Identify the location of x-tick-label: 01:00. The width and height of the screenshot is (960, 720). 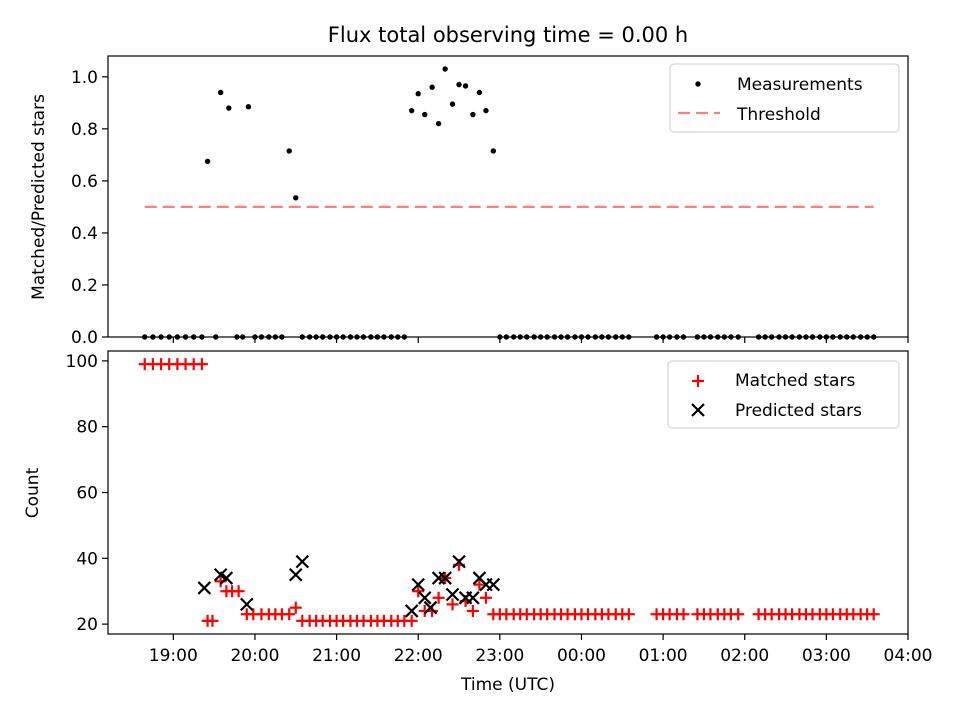
(663, 656).